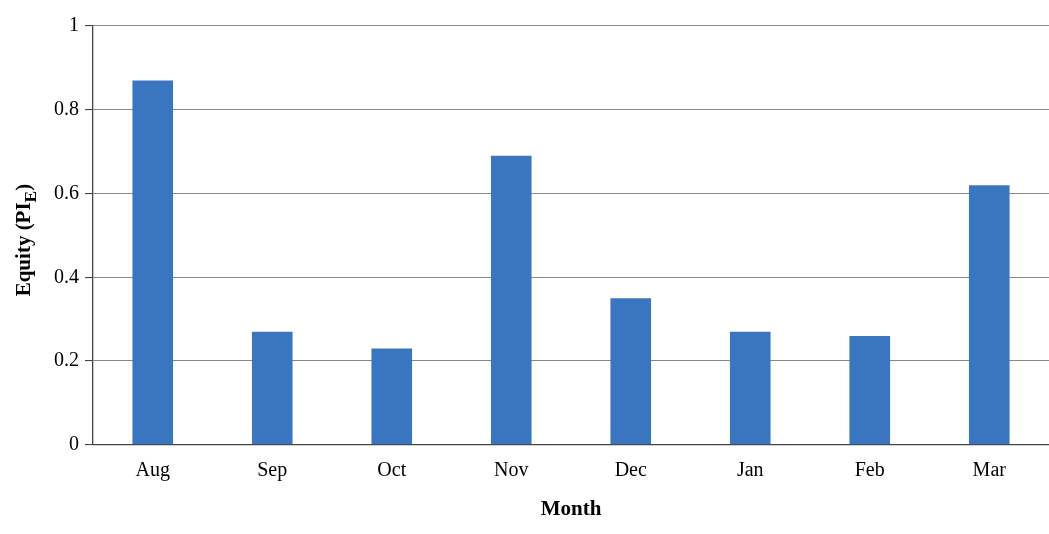  Describe the element at coordinates (66, 275) in the screenshot. I see `y-tick-label: 0.4` at that location.